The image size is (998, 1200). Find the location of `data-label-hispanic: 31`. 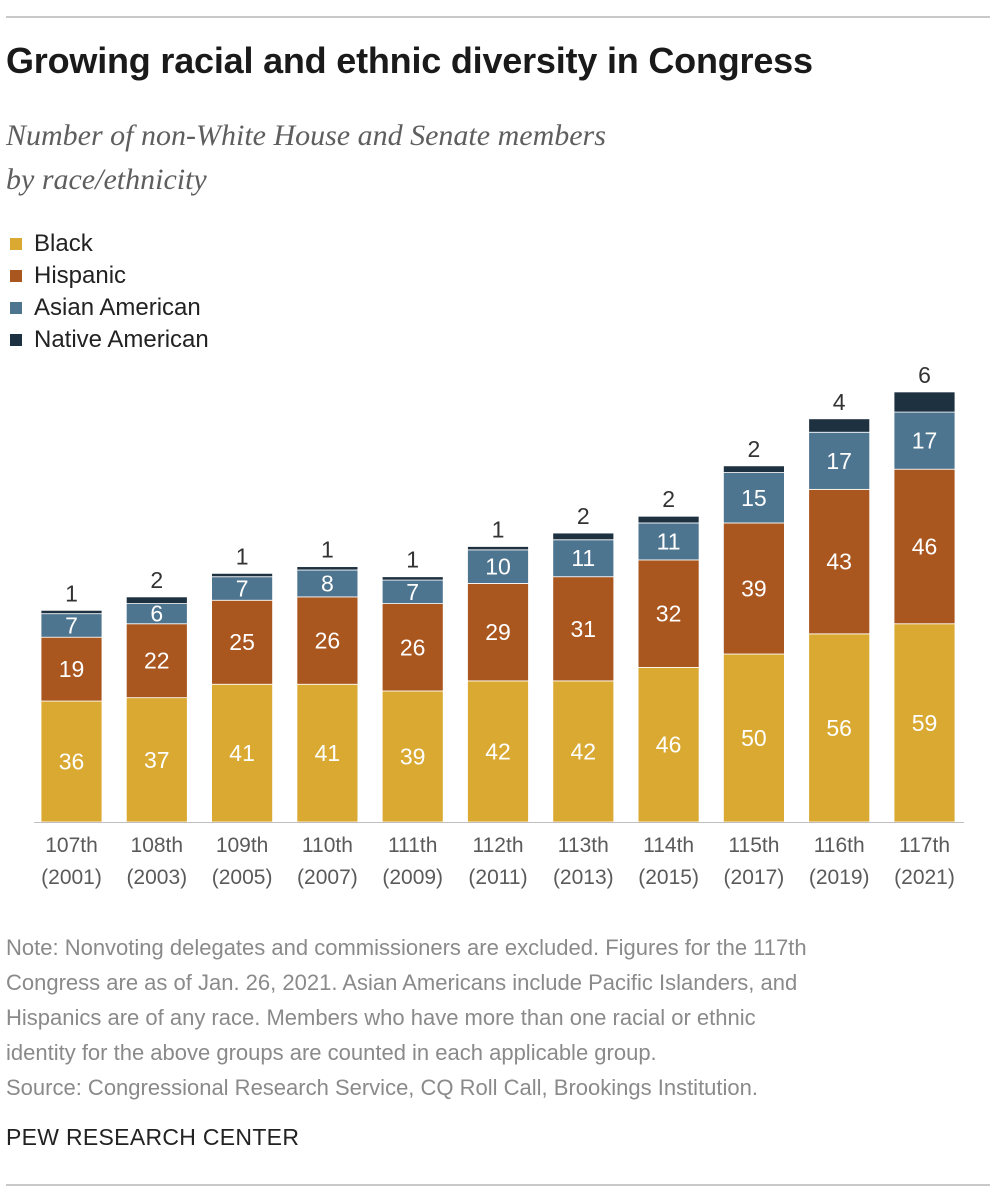

data-label-hispanic: 31 is located at coordinates (584, 629).